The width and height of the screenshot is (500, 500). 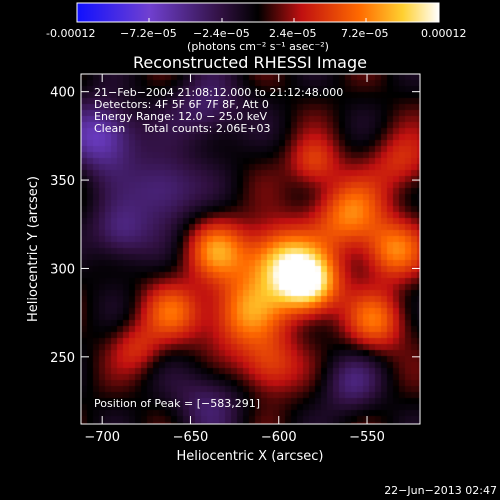 What do you see at coordinates (258, 46) in the screenshot?
I see `colorbar-units: (photons cm⁻² s⁻¹ asec⁻²)` at bounding box center [258, 46].